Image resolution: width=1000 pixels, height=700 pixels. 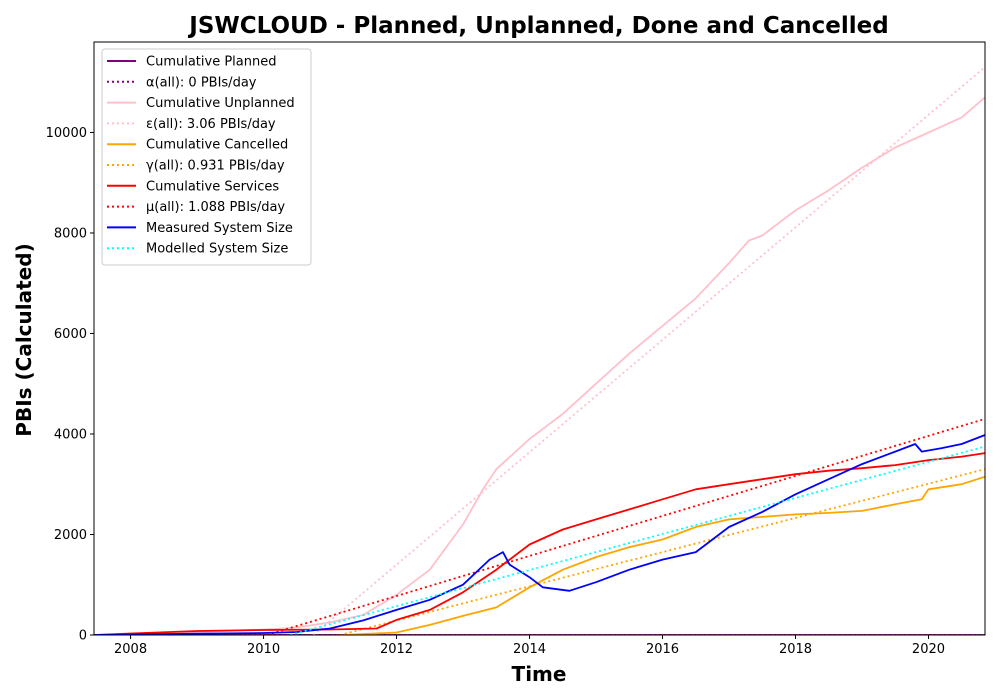 I want to click on legend-label: μ(all): 1.088 PBIs/day, so click(x=215, y=207).